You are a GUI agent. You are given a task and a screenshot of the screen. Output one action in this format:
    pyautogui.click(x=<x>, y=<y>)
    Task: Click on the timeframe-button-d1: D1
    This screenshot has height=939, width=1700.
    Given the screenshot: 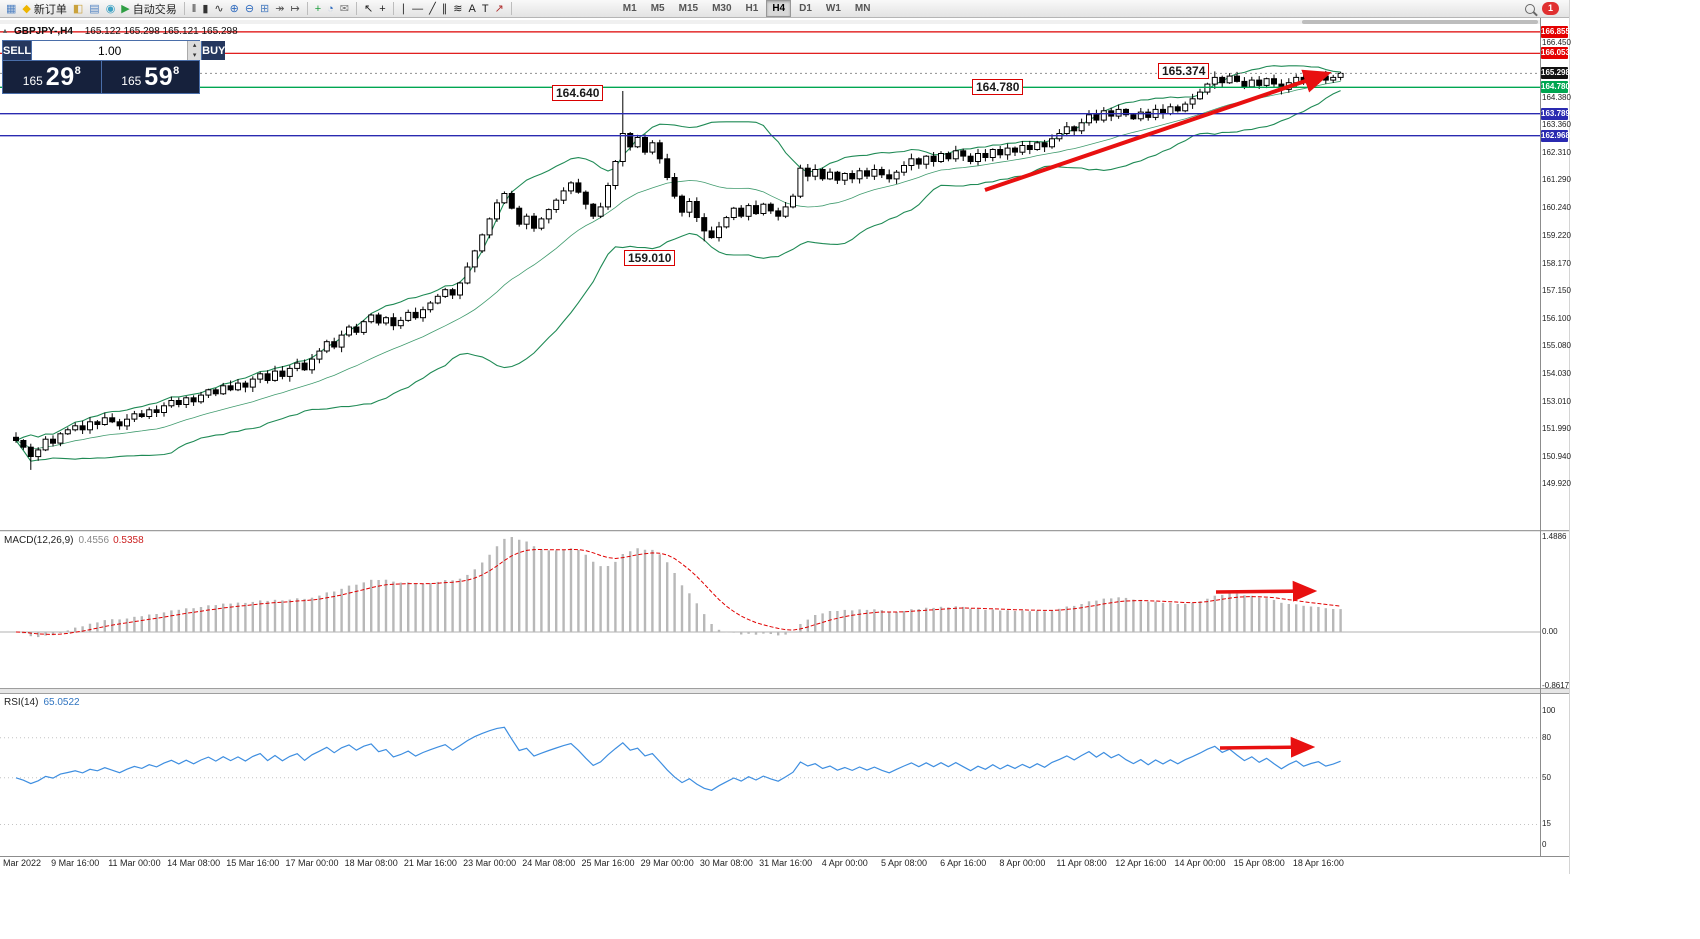 What is the action you would take?
    pyautogui.click(x=805, y=8)
    